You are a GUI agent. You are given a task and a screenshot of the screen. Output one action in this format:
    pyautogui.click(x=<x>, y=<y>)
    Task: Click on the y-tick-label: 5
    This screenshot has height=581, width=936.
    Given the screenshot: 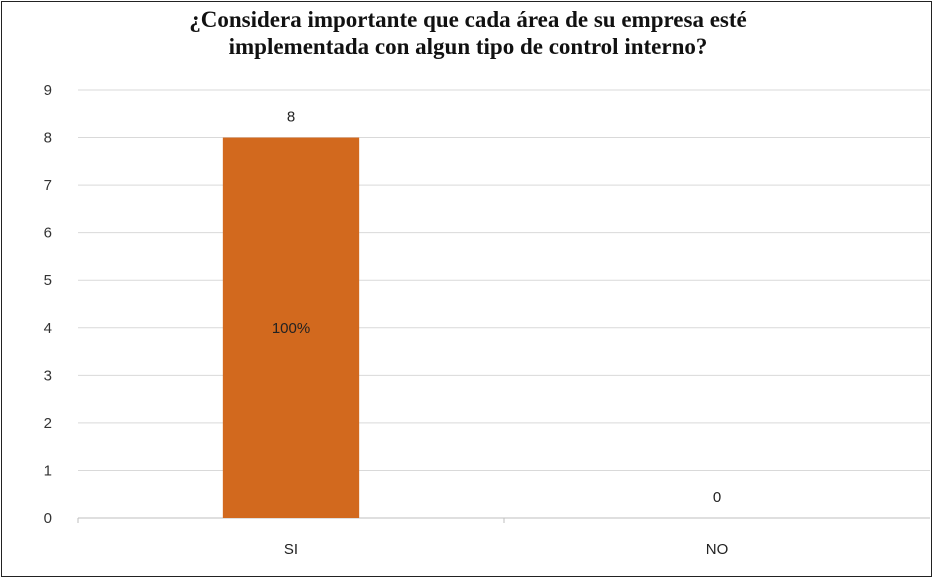 What is the action you would take?
    pyautogui.click(x=48, y=280)
    